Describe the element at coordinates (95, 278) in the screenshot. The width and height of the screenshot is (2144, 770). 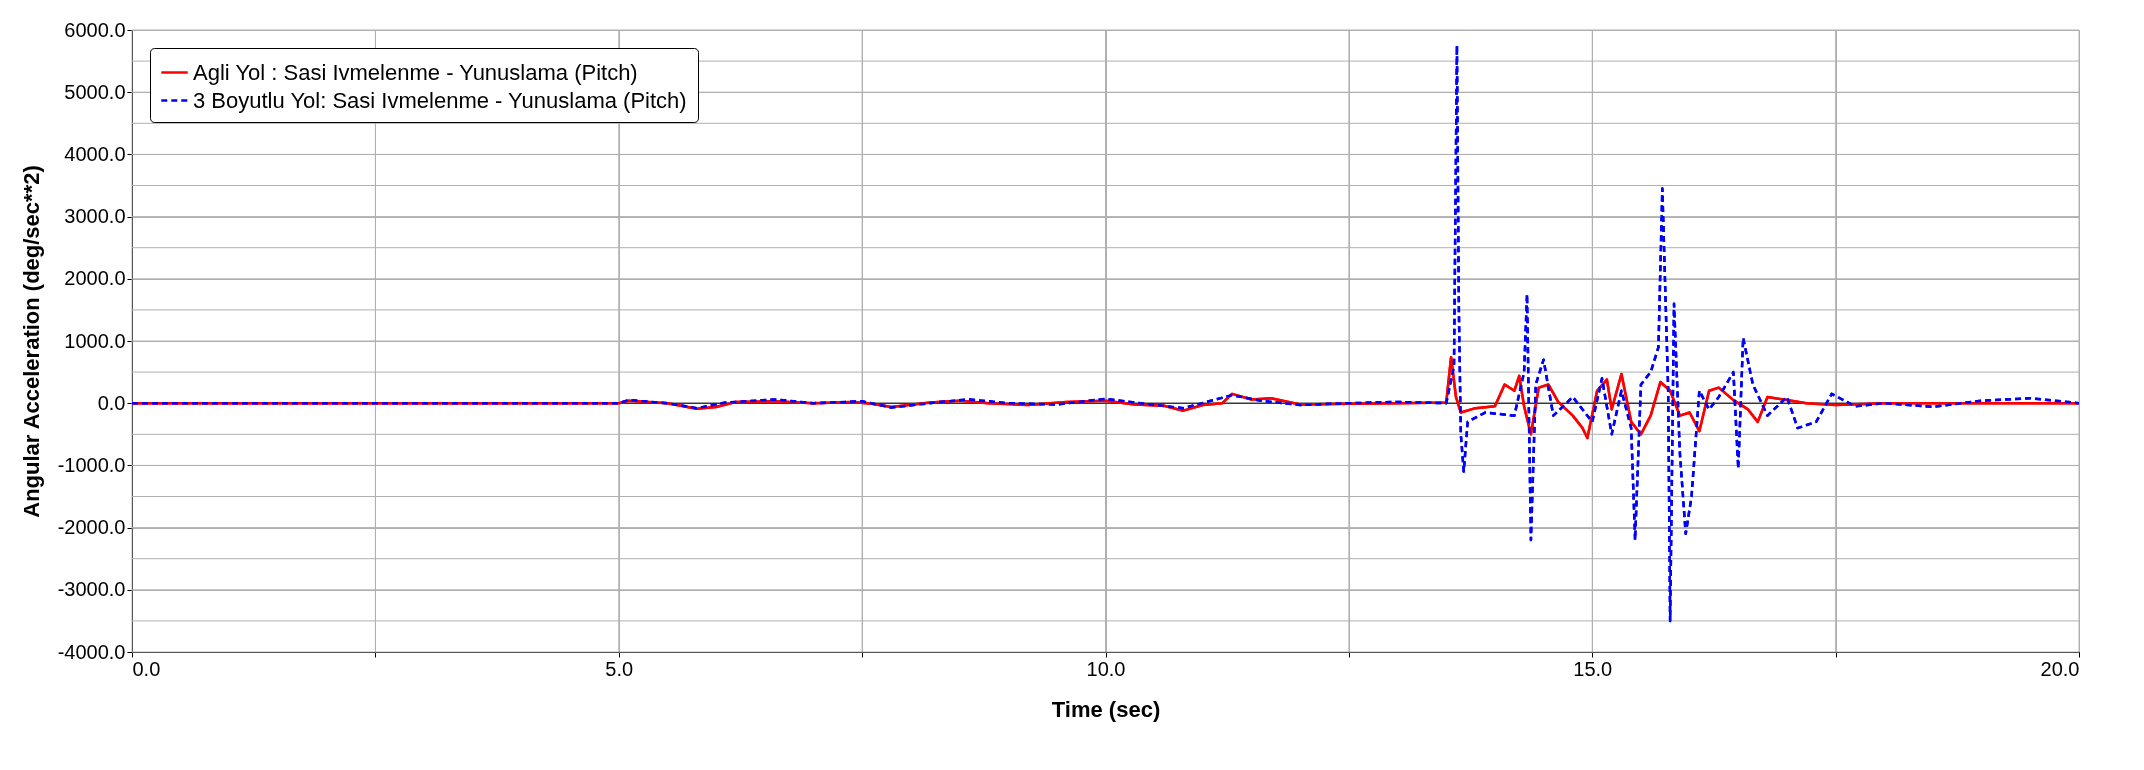
I see `y-tick-label: 2000.0` at that location.